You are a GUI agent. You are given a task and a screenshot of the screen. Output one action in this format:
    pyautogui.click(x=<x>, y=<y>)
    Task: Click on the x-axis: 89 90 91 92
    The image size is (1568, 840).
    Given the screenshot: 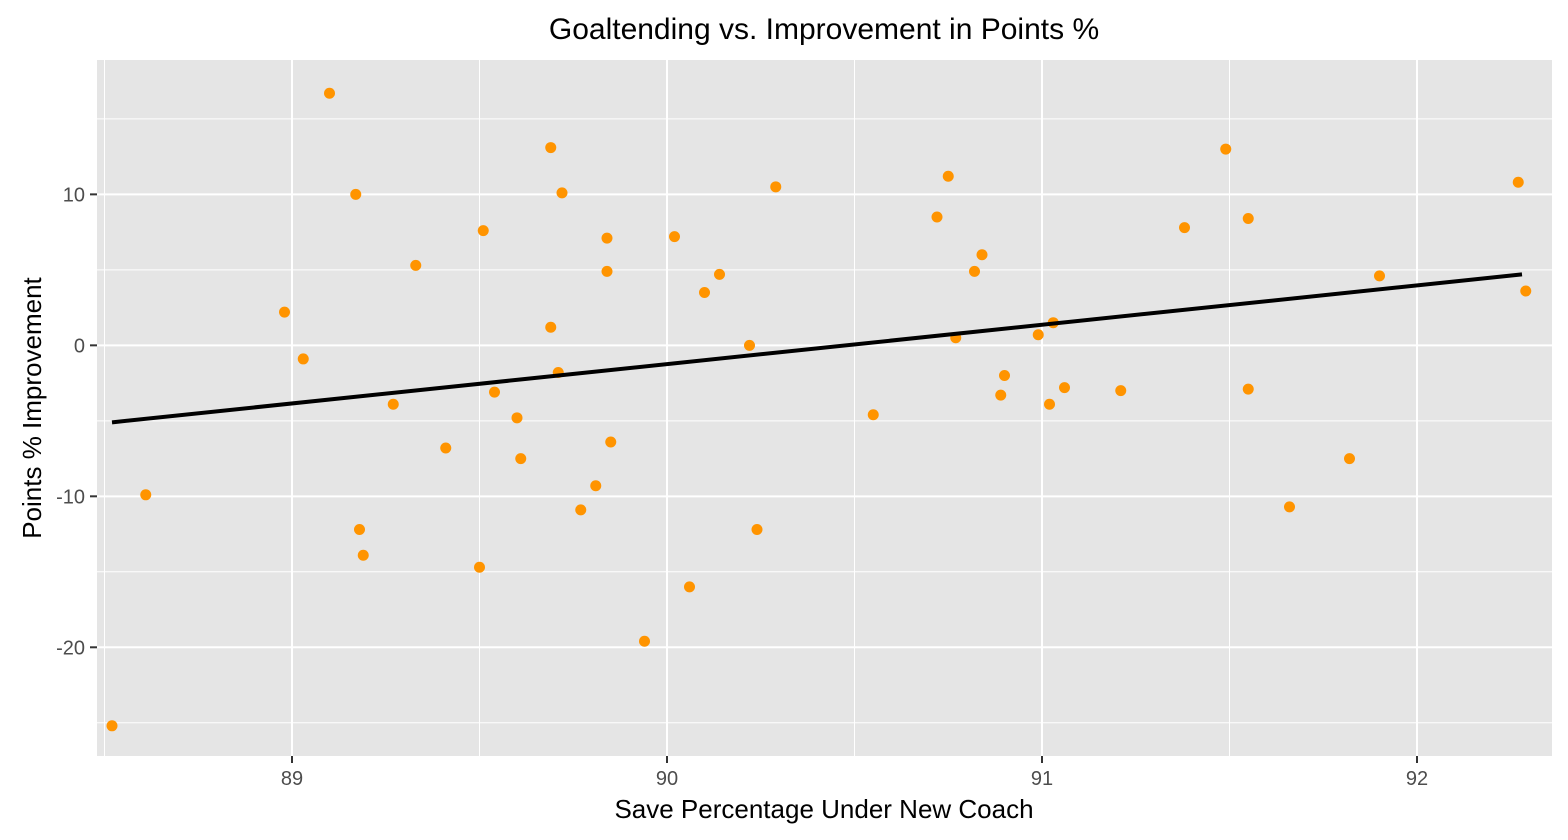 What is the action you would take?
    pyautogui.click(x=854, y=773)
    